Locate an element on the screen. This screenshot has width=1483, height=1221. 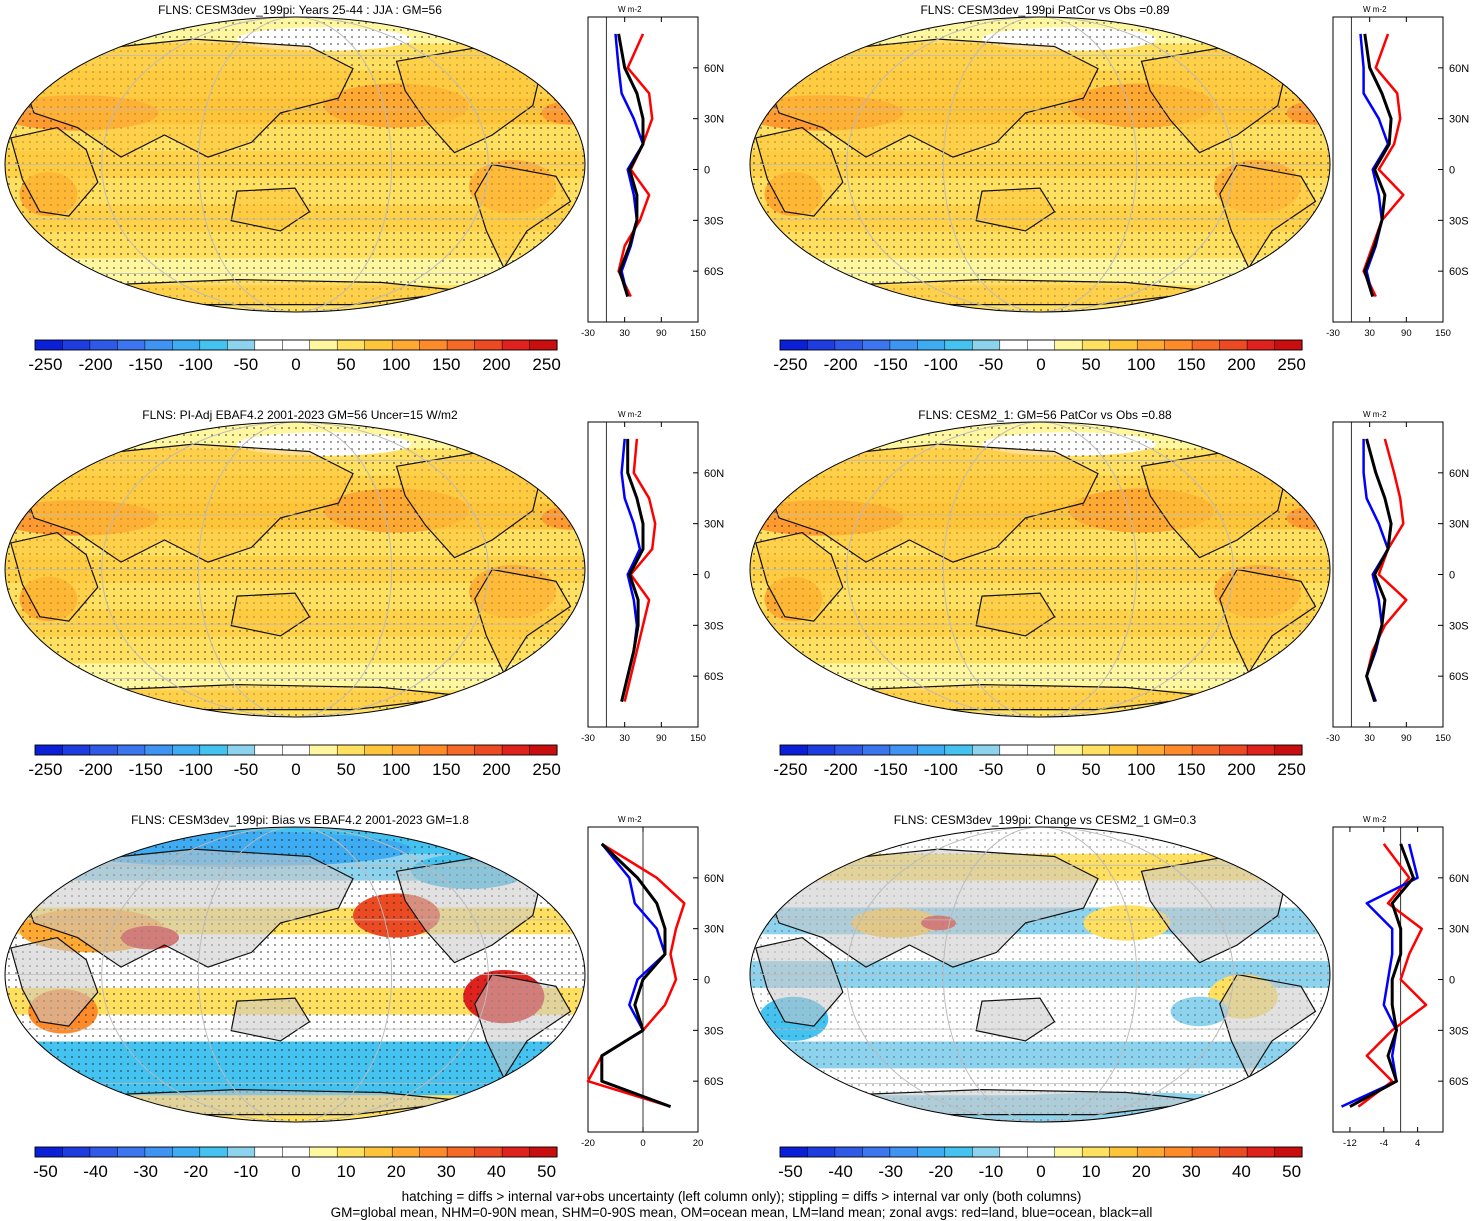
map-field is located at coordinates (1040, 164).